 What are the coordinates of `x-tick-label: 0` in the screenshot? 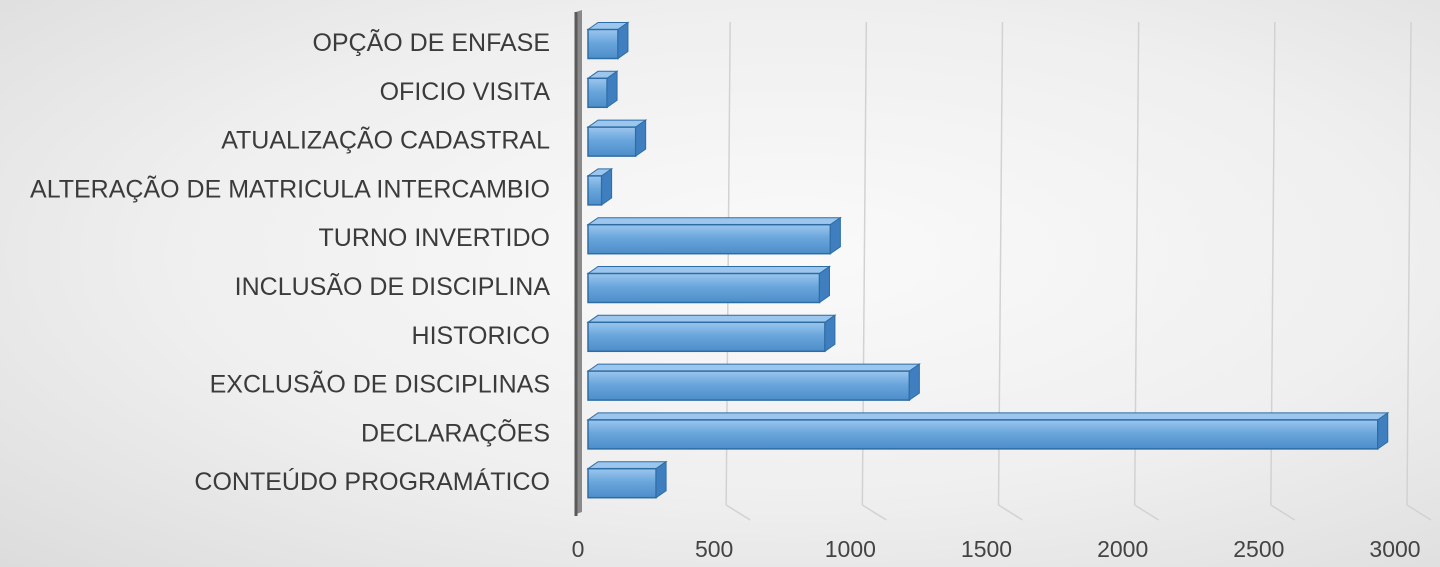 It's located at (578, 549).